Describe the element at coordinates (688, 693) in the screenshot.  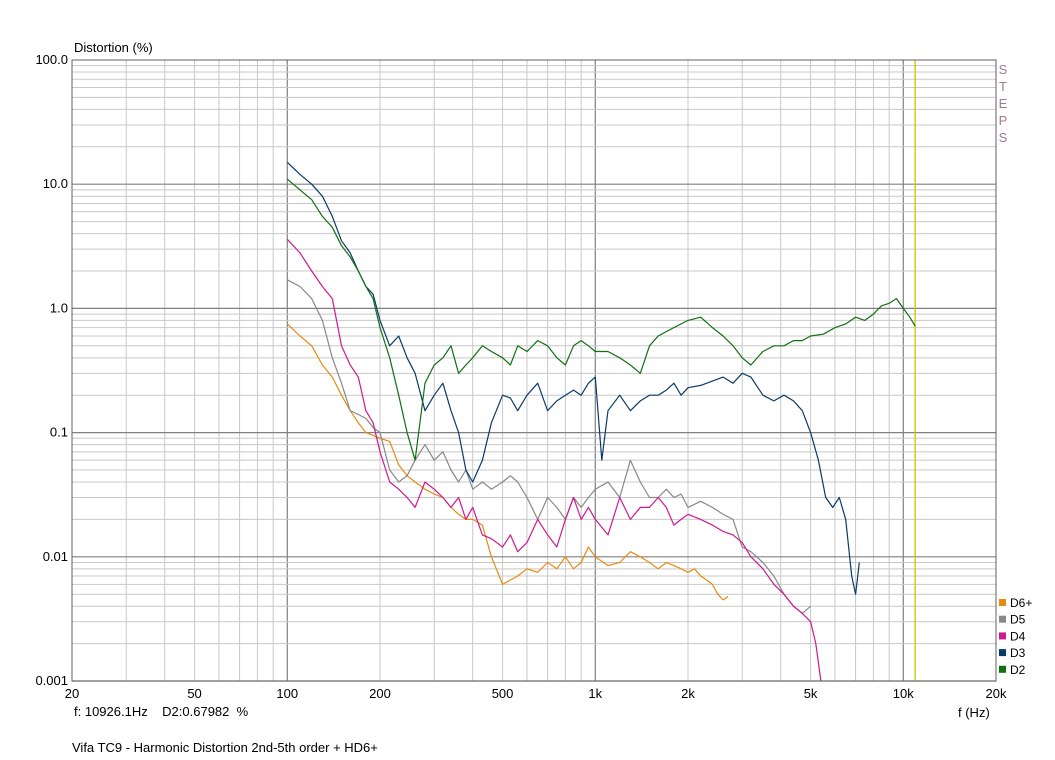
I see `x-tick-label: 2k` at that location.